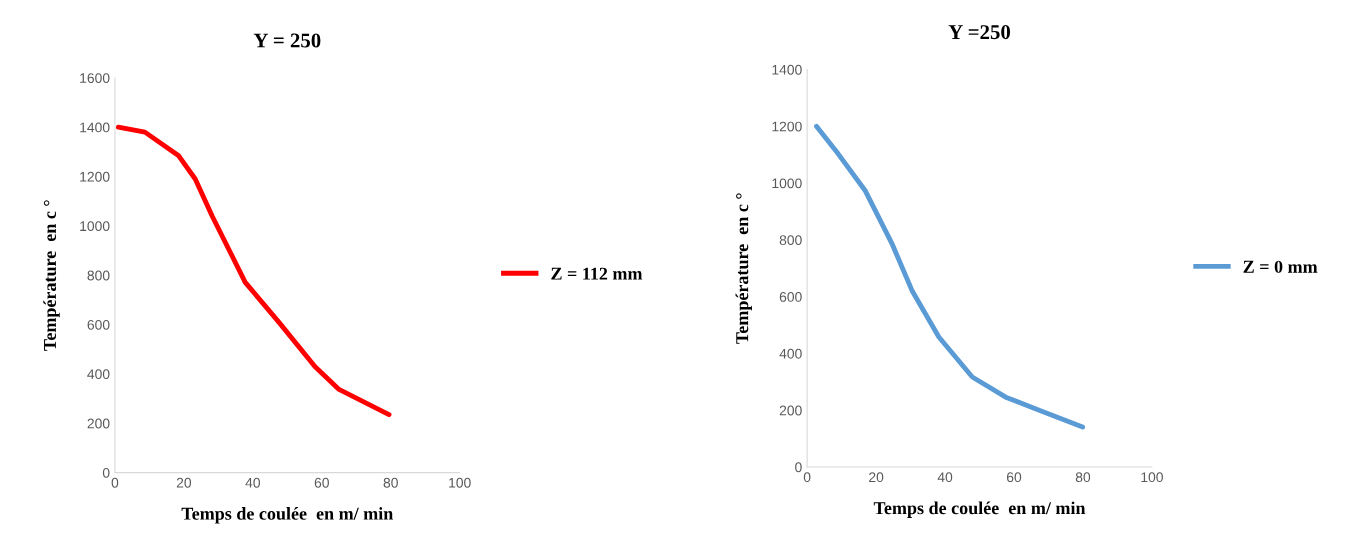 This screenshot has height=556, width=1352. I want to click on legend-label: Z = 112 mm, so click(597, 273).